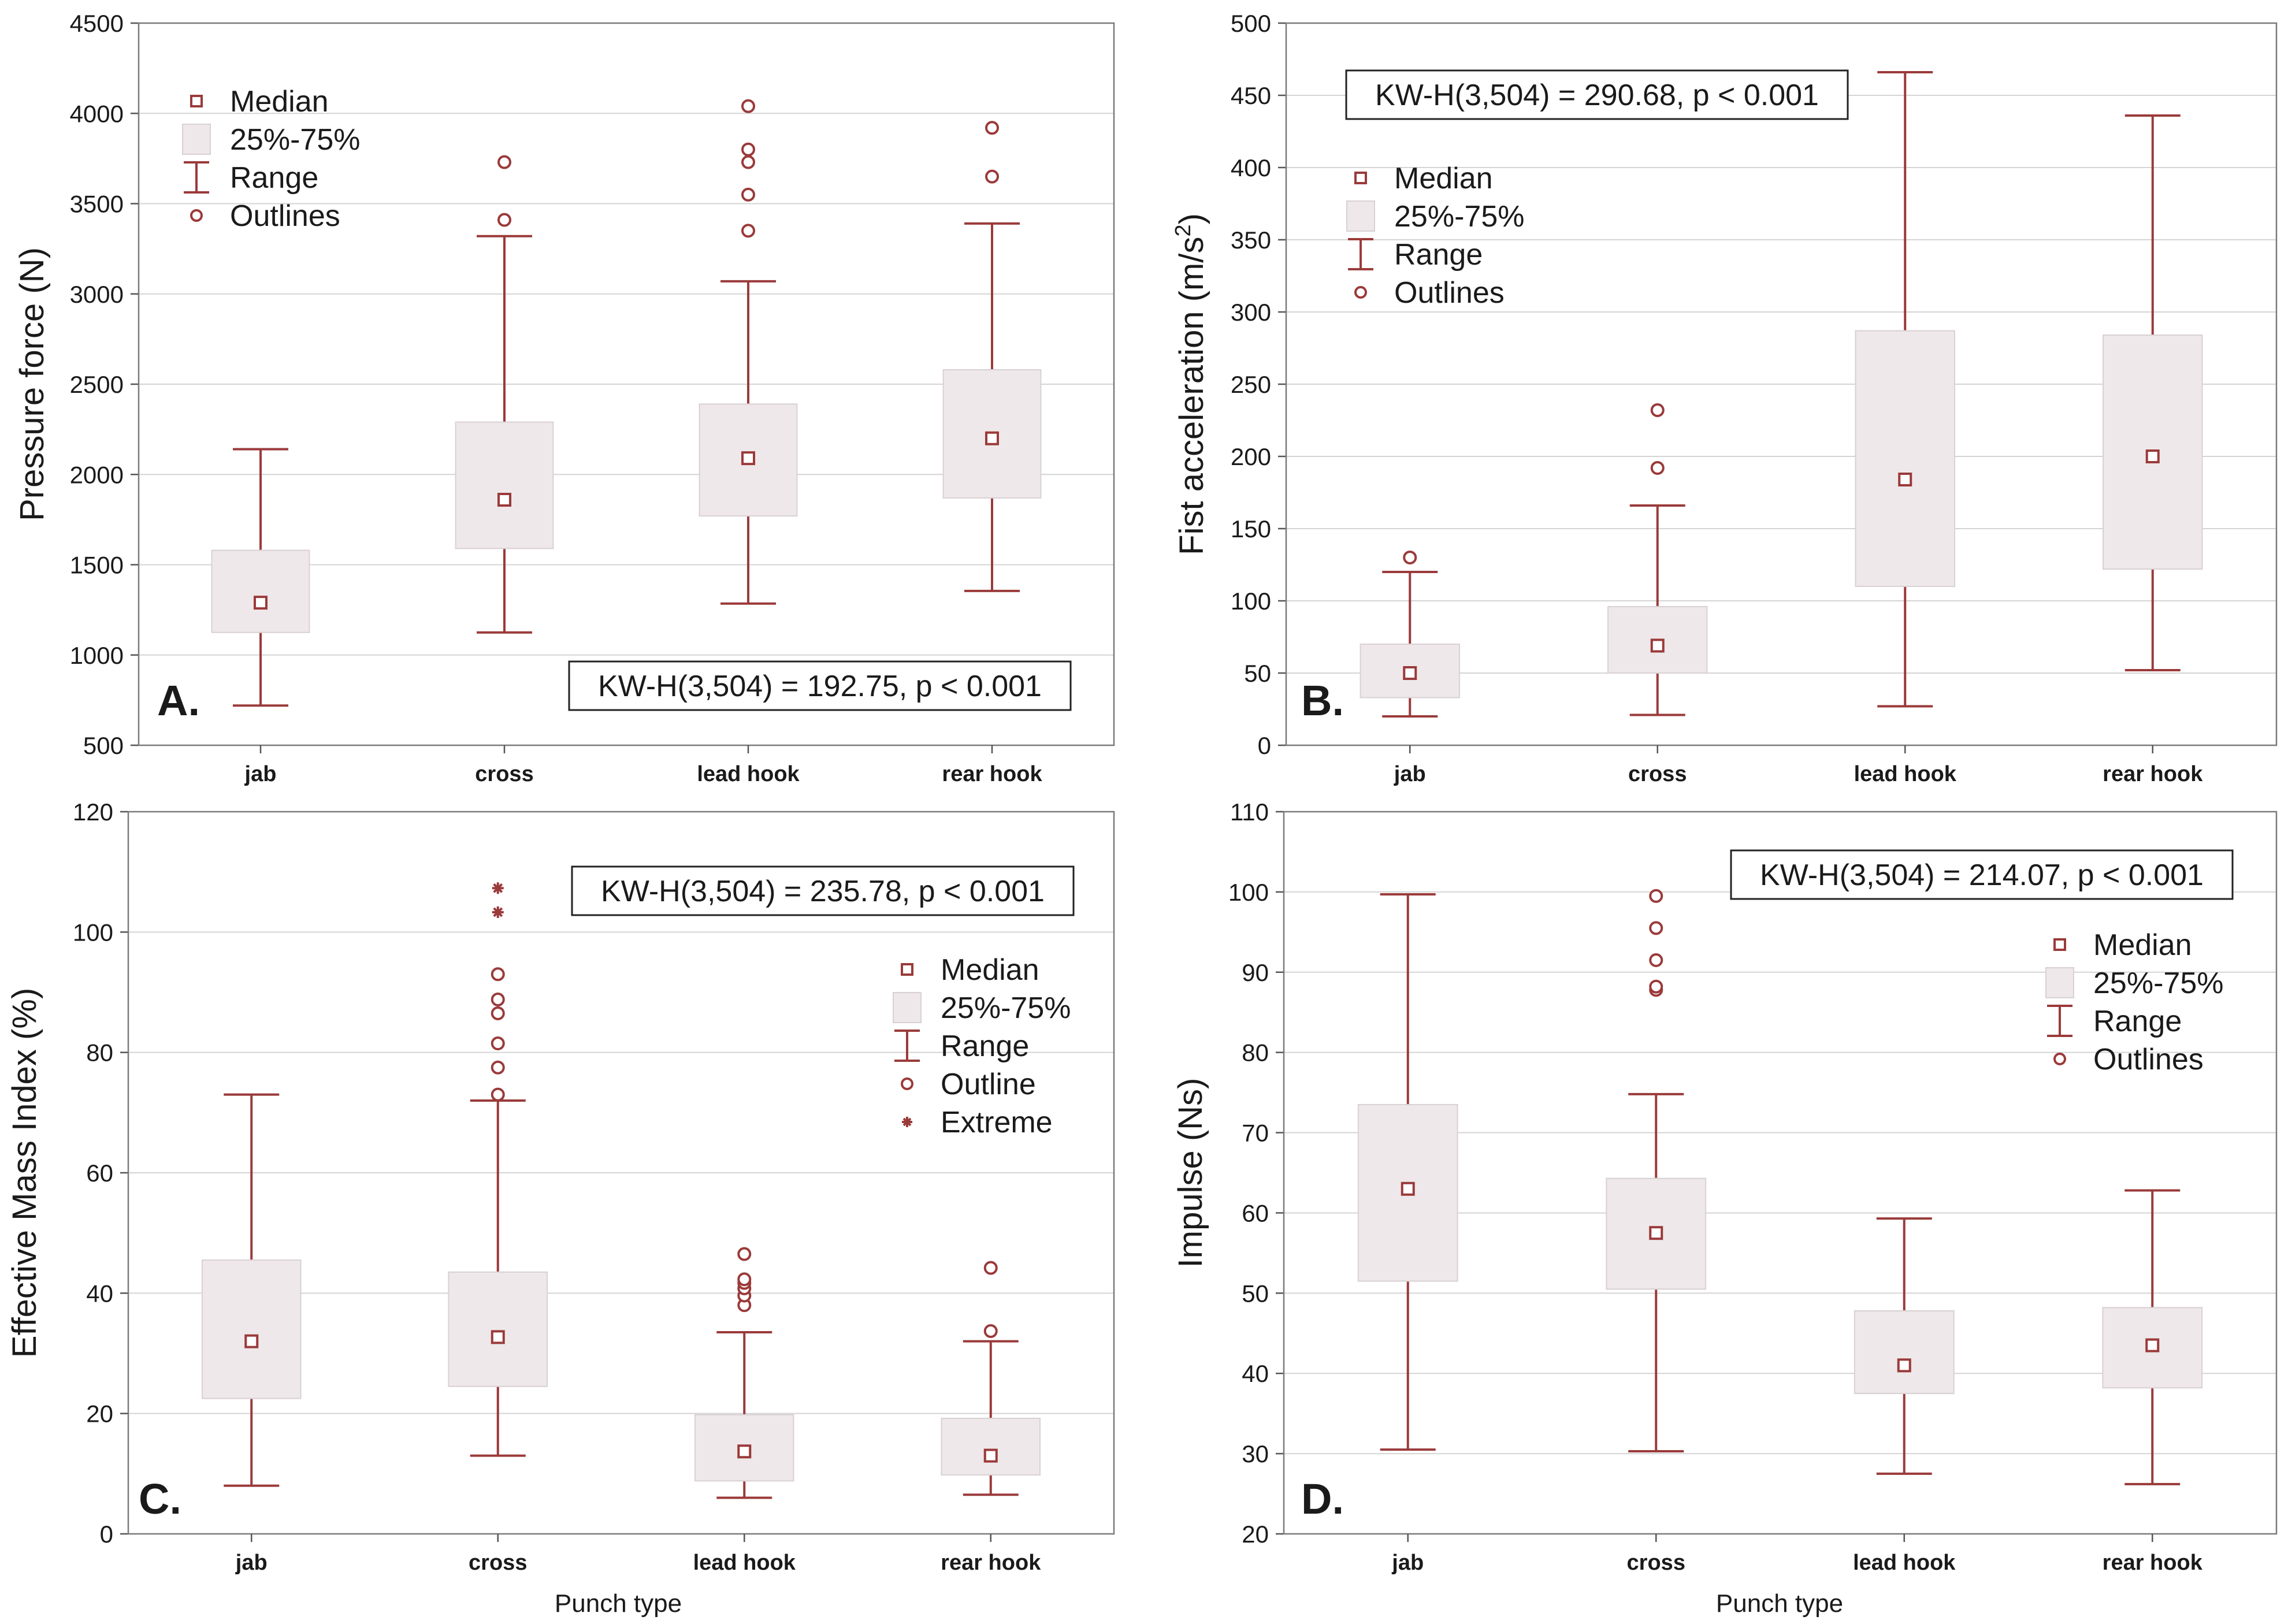 This screenshot has width=2288, height=1624. I want to click on y-tick-label: 110, so click(1249, 812).